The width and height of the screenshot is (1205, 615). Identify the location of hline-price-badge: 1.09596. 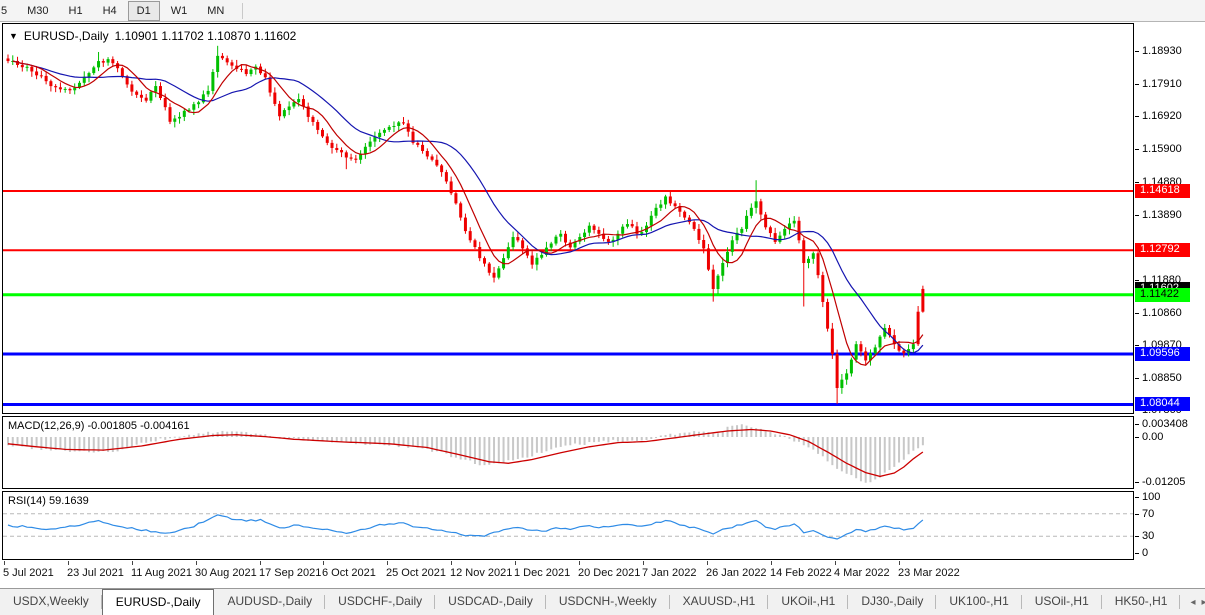
(1162, 354).